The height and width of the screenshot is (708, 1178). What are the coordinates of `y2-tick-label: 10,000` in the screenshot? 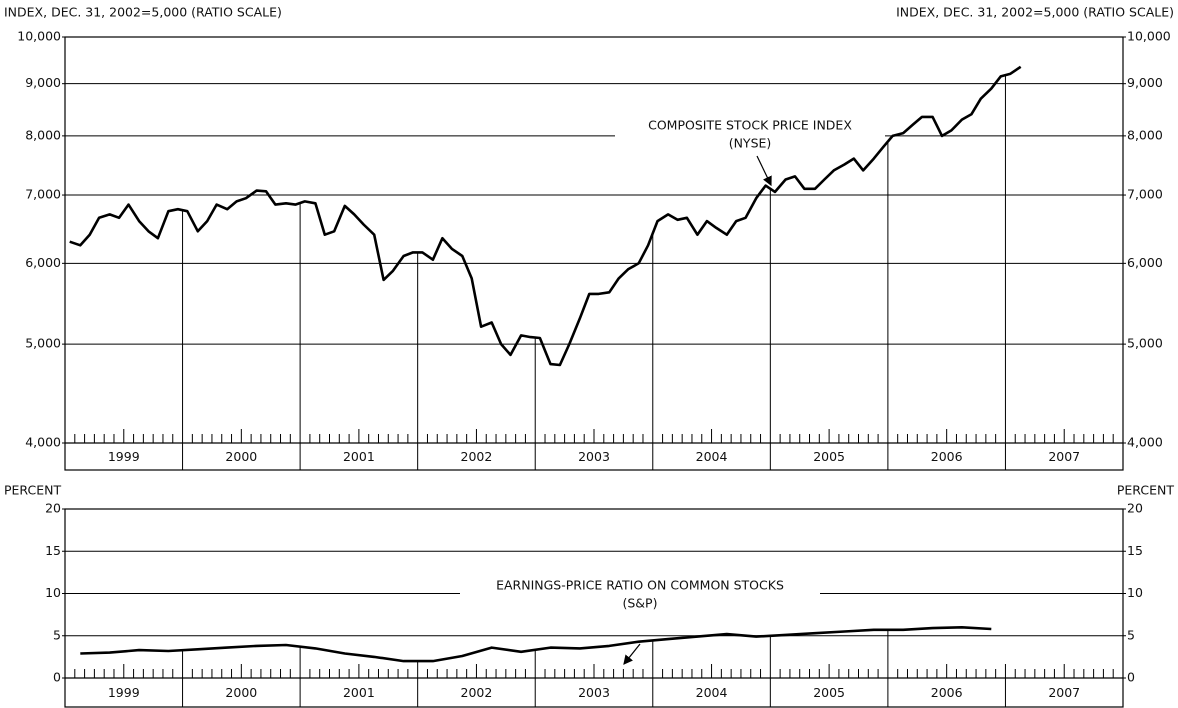 It's located at (1149, 36).